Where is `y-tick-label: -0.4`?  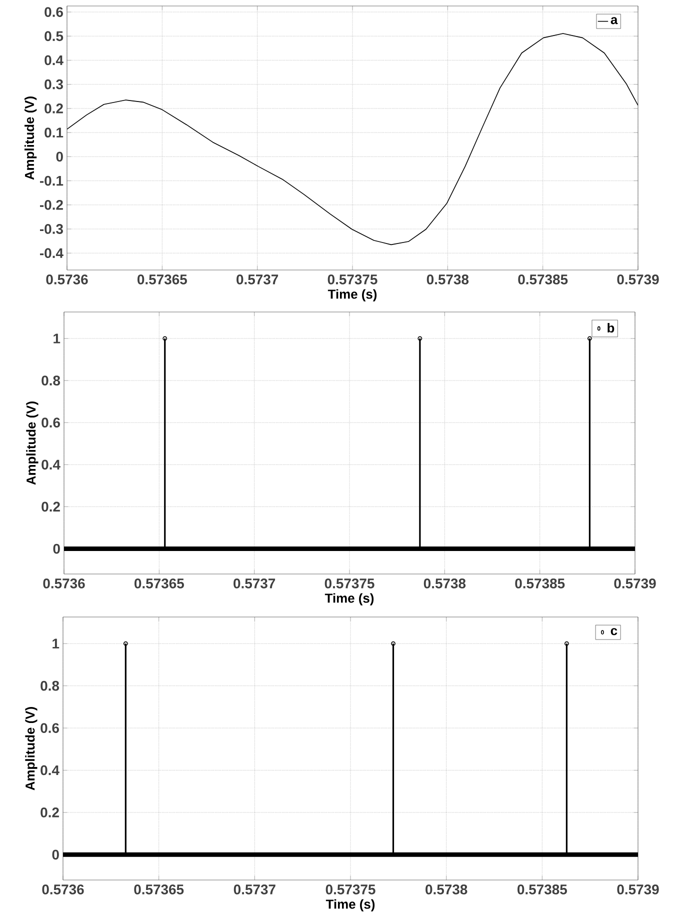 y-tick-label: -0.4 is located at coordinates (52, 253).